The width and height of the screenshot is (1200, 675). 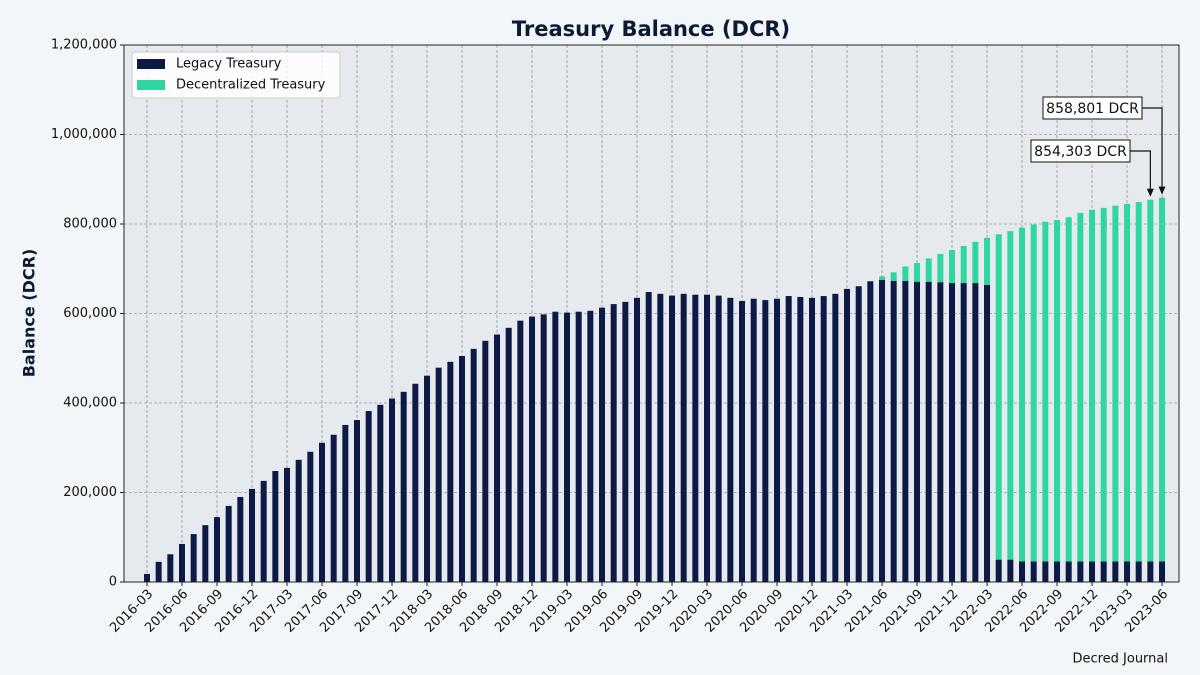 I want to click on chart-title: Treasury Balance (DCR), so click(x=651, y=29).